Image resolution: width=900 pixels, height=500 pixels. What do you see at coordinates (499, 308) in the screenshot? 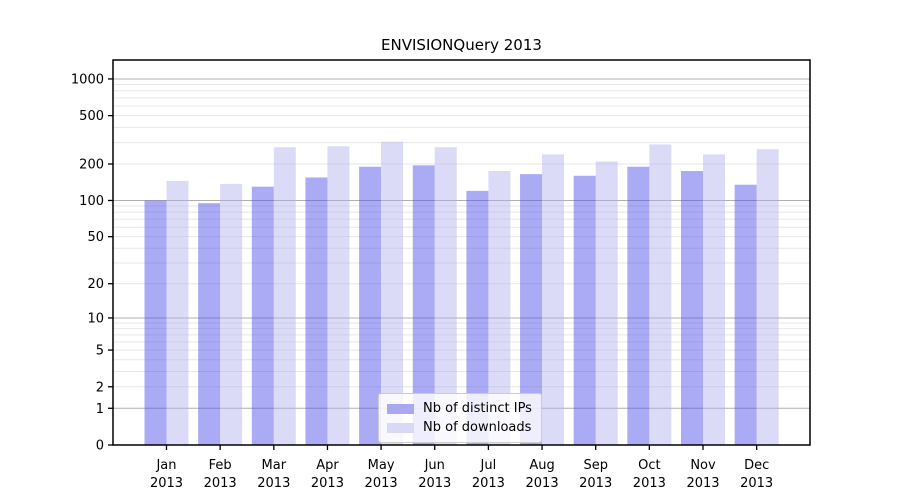
I see `bar-nb-of-downloads-jul` at bounding box center [499, 308].